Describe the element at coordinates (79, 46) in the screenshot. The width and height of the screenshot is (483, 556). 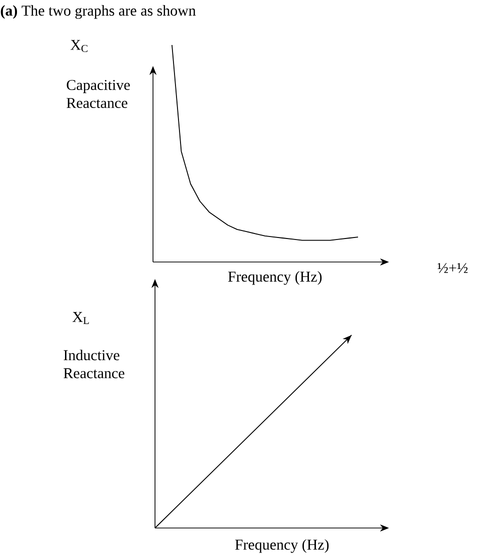
I see `text: X$_{C}$` at that location.